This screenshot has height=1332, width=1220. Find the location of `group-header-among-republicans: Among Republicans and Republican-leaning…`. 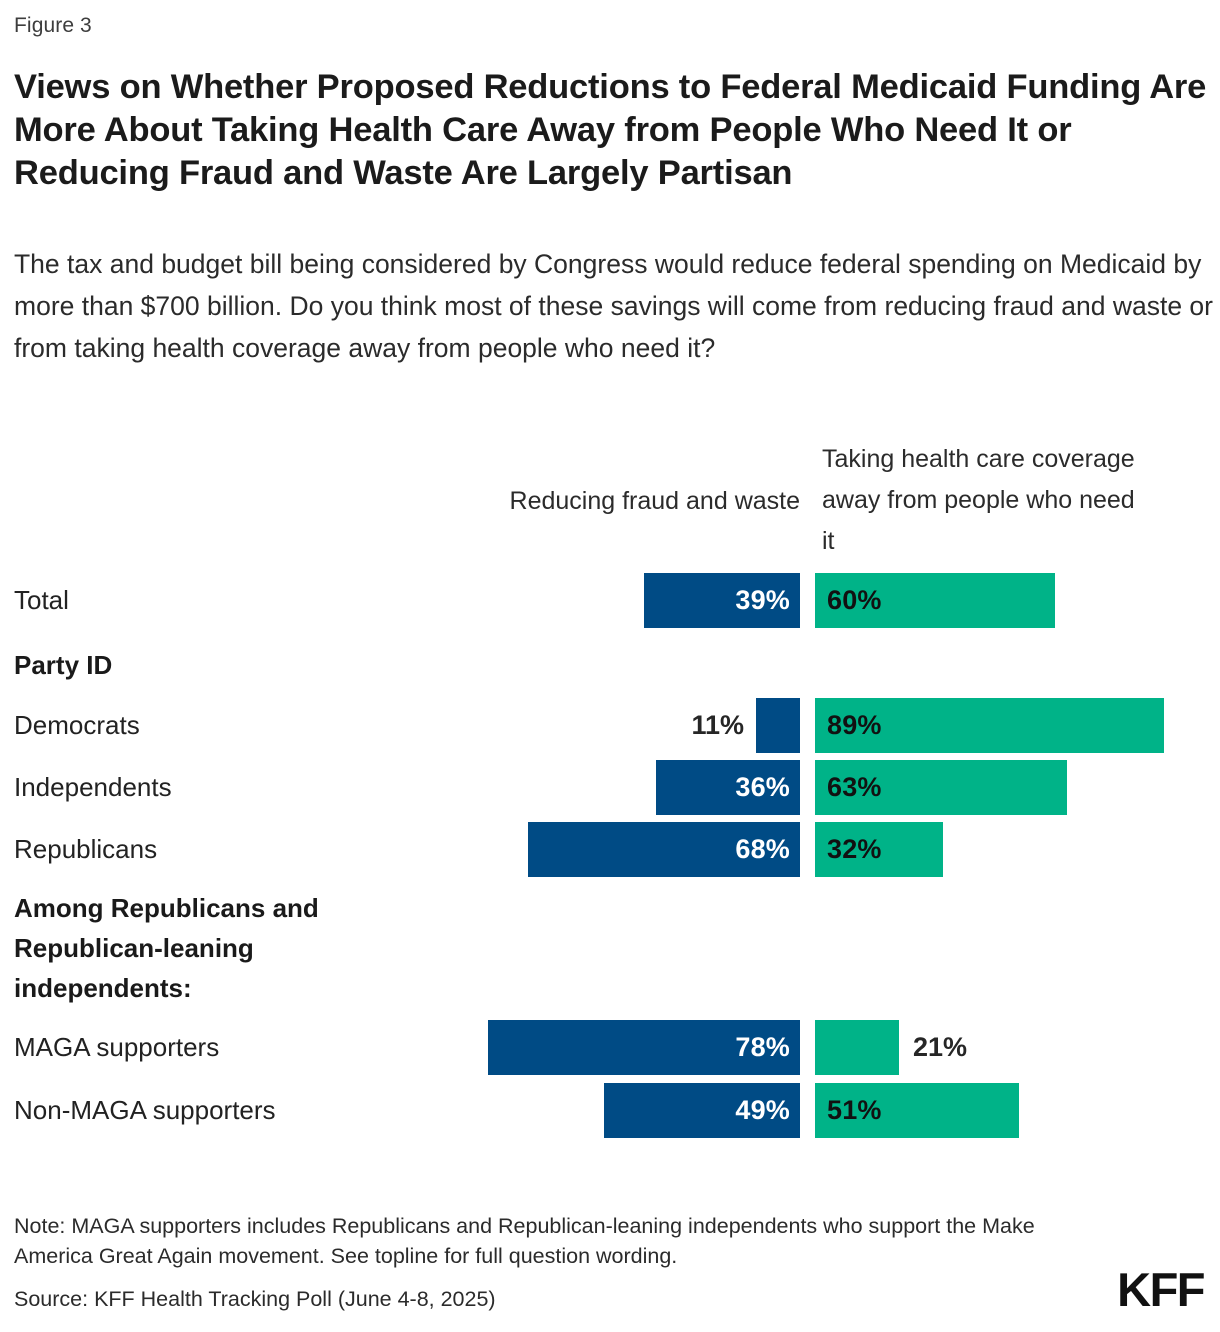

group-header-among-republicans: Among Republicans and Republican-leaning… is located at coordinates (166, 948).